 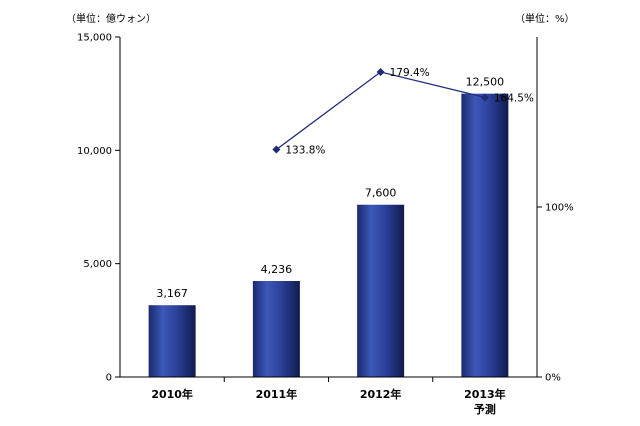 What do you see at coordinates (381, 193) in the screenshot?
I see `bar-value-label: 7,600` at bounding box center [381, 193].